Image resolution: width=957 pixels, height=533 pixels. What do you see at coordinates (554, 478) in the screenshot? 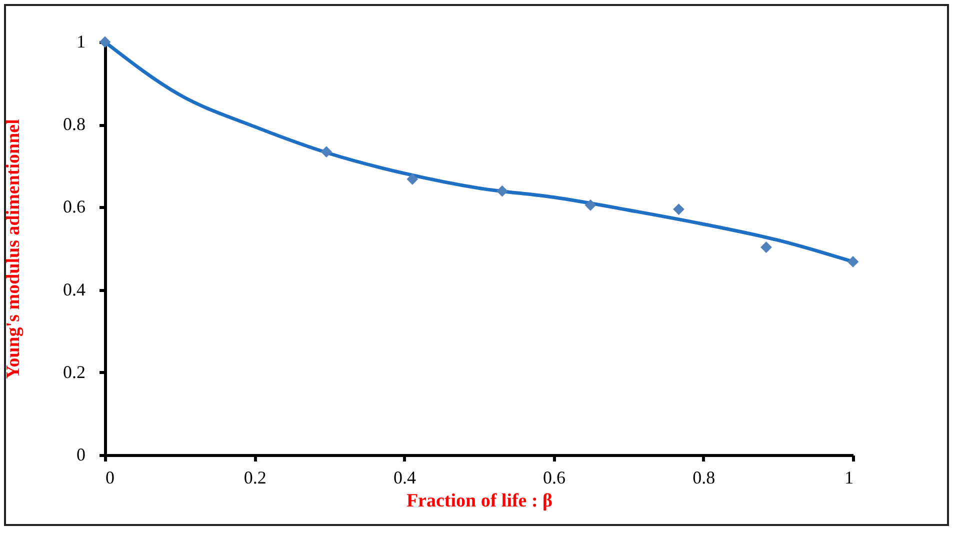
I see `x-tick-label: 0.6` at bounding box center [554, 478].